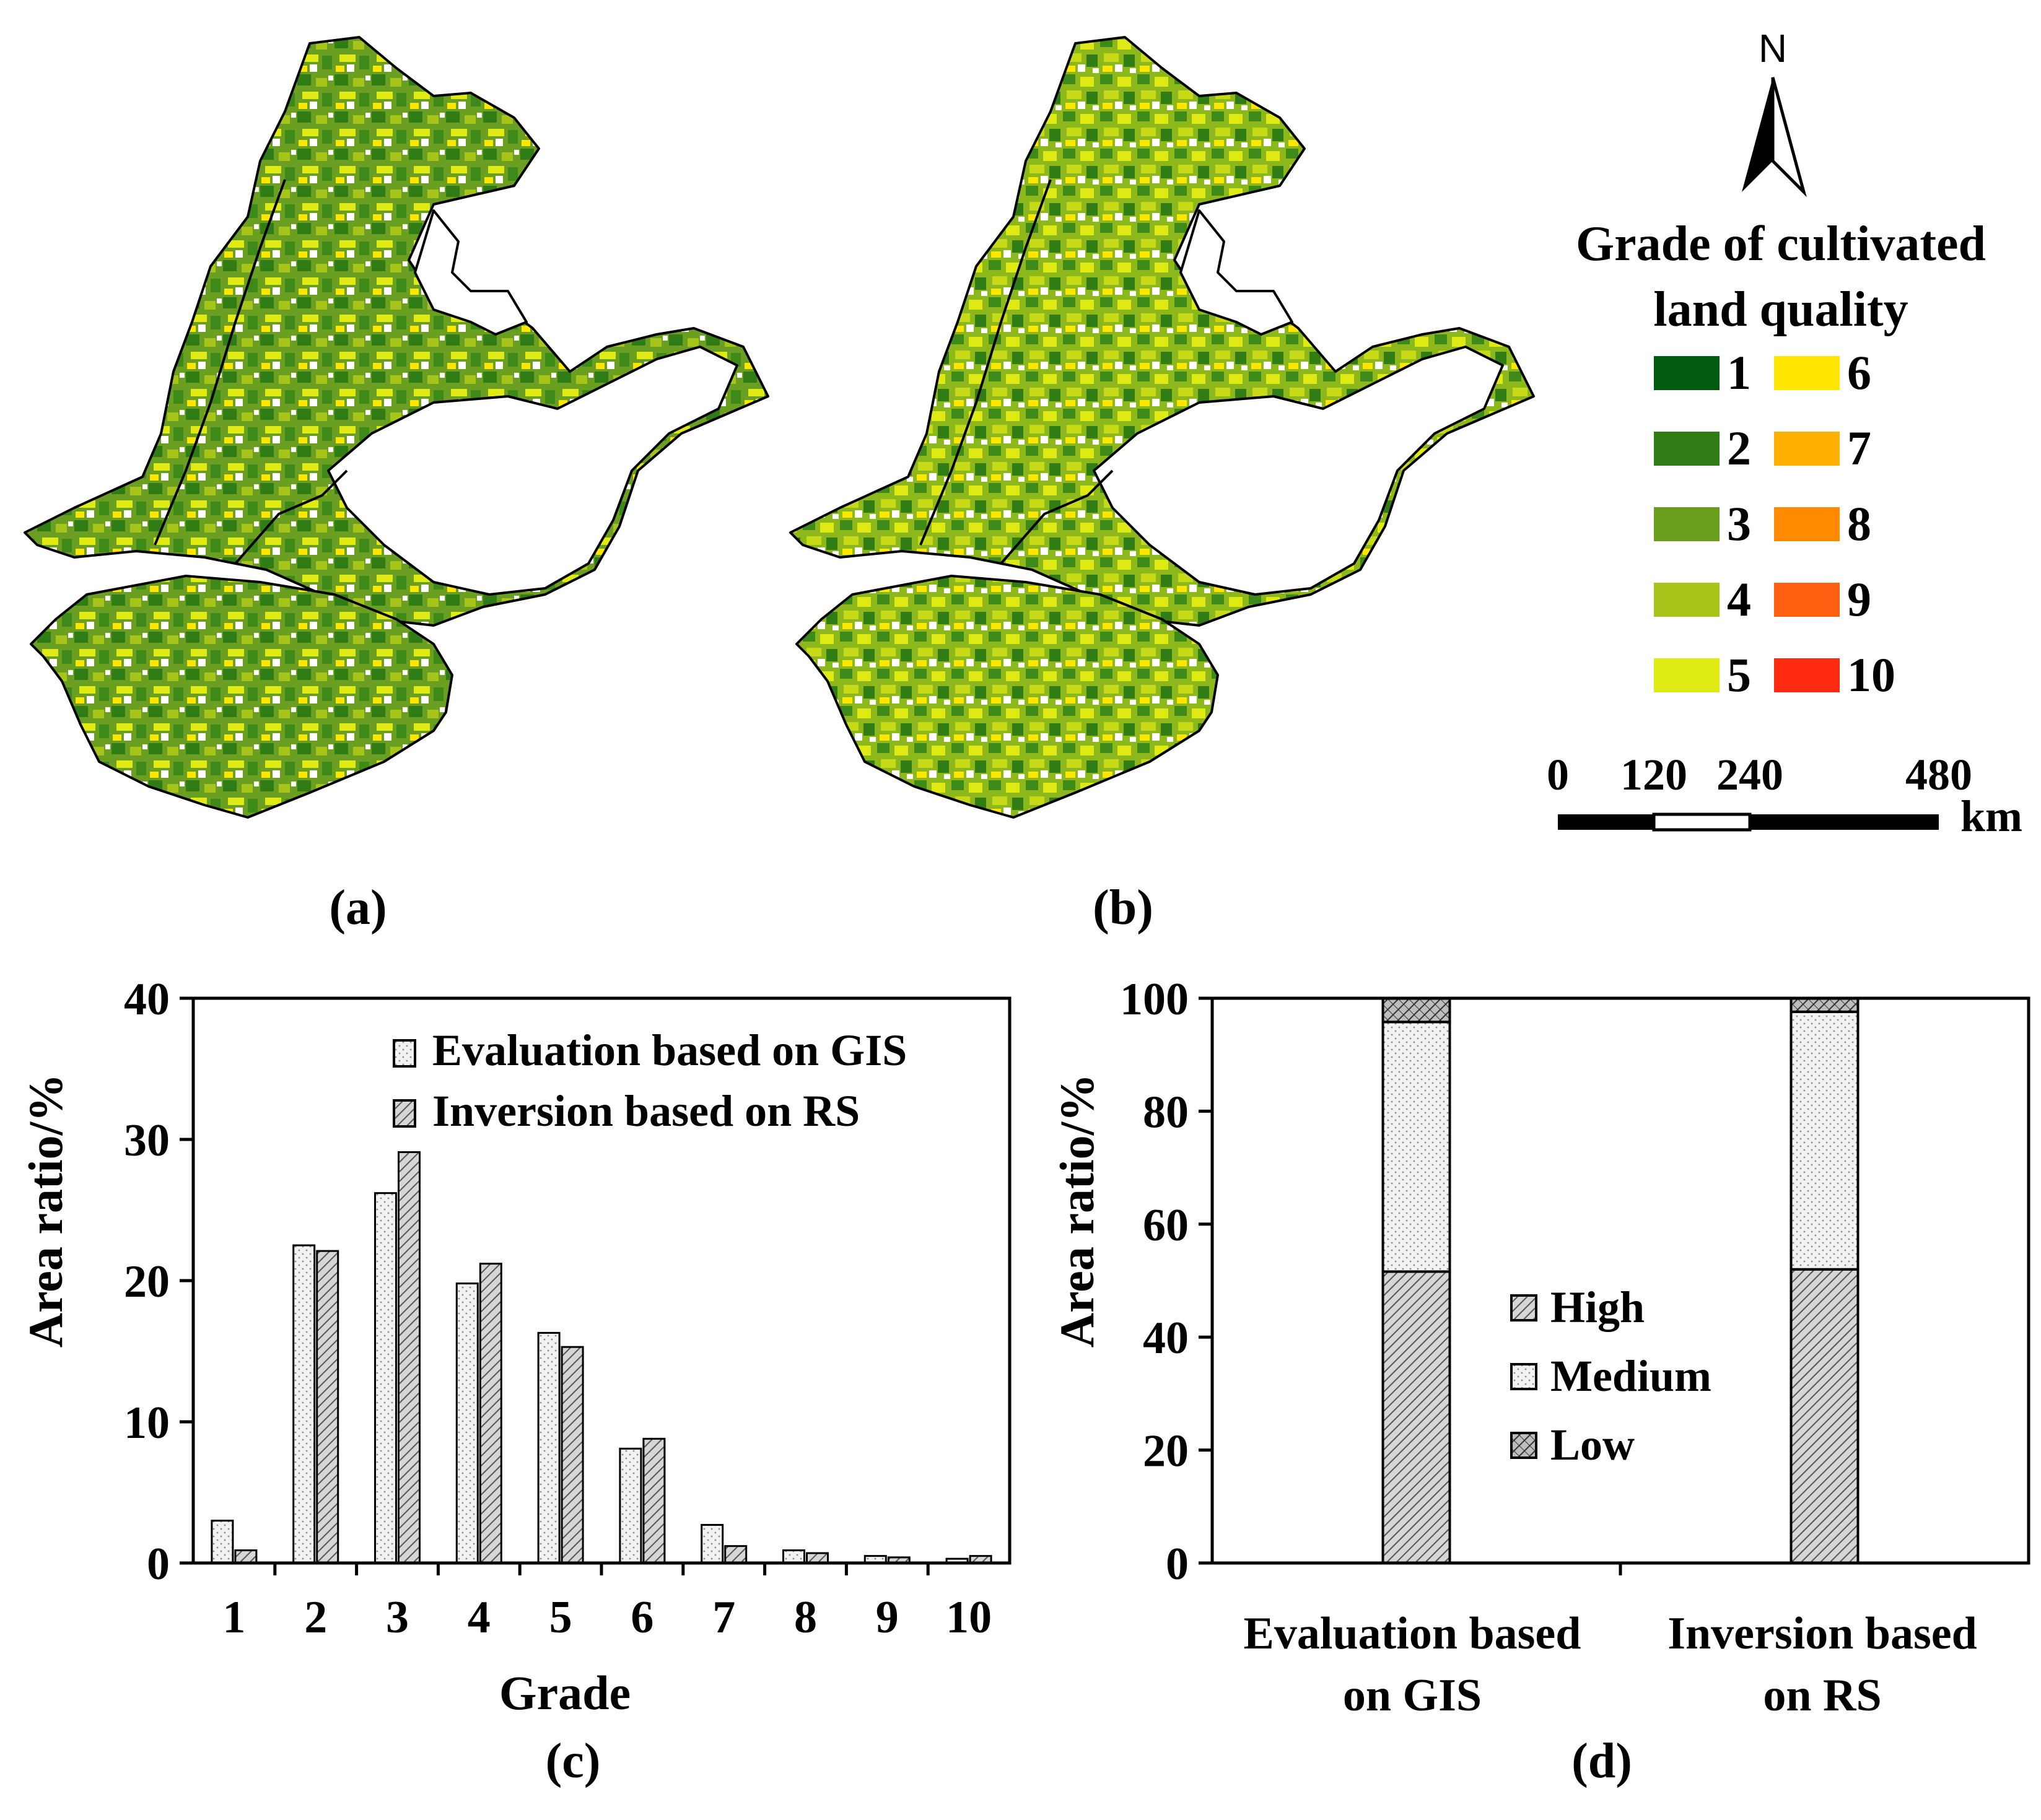 The image size is (2041, 1820). I want to click on map-b-region-south, so click(1007, 697).